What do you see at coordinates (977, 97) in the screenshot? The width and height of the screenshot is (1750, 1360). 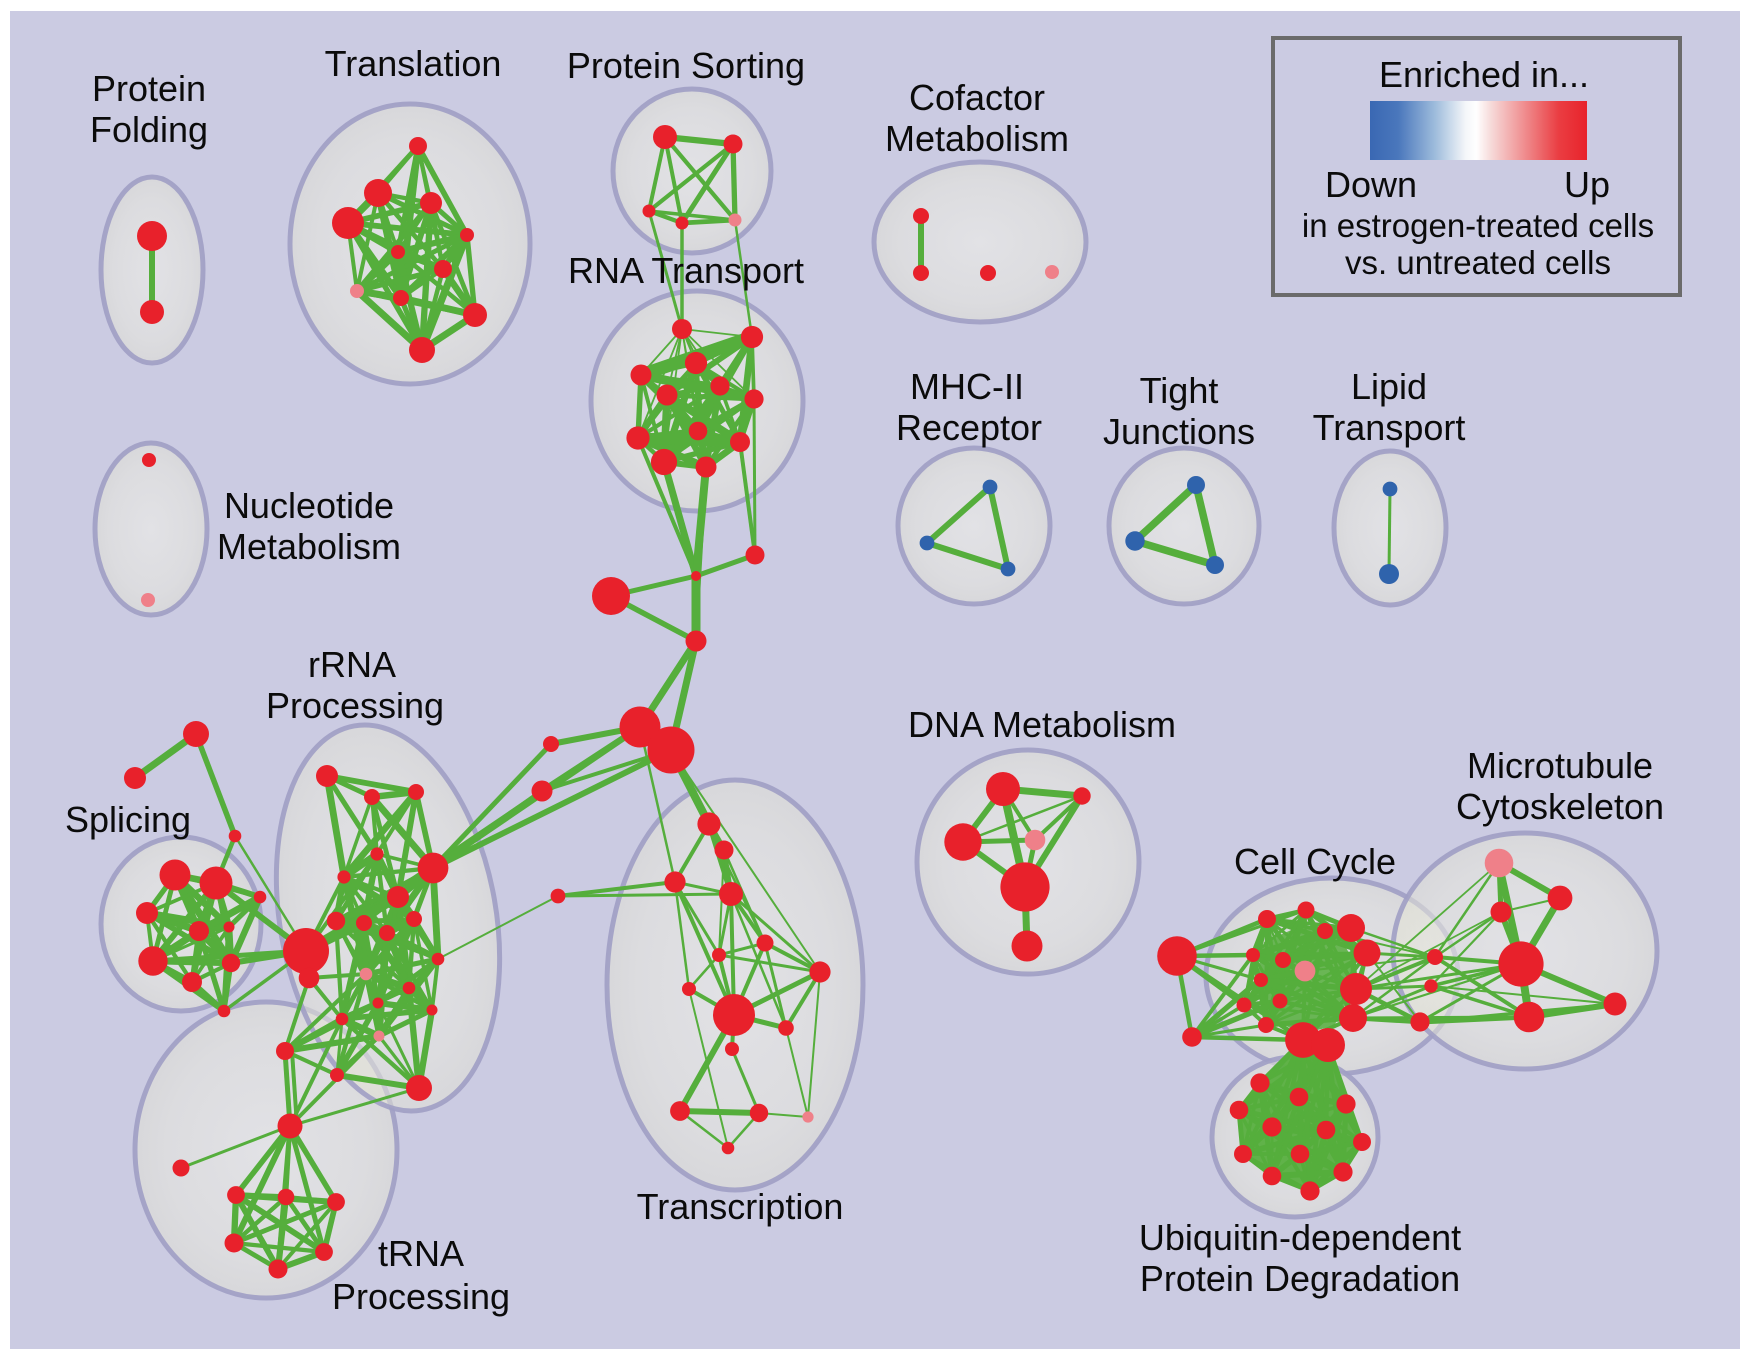 I see `svg-text: Cofactor` at bounding box center [977, 97].